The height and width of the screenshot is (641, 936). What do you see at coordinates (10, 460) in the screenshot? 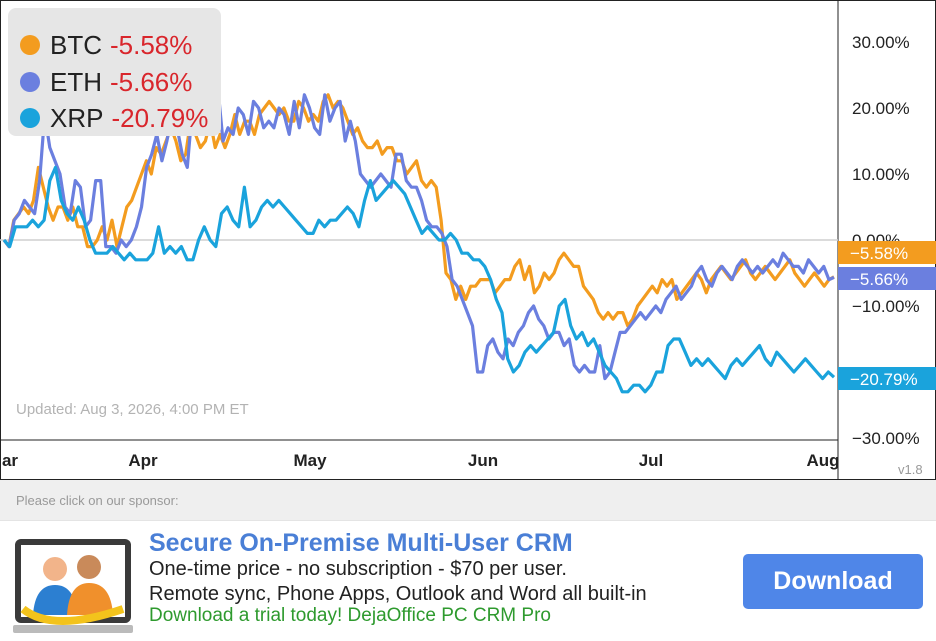
I see `x-tick-label: ar` at bounding box center [10, 460].